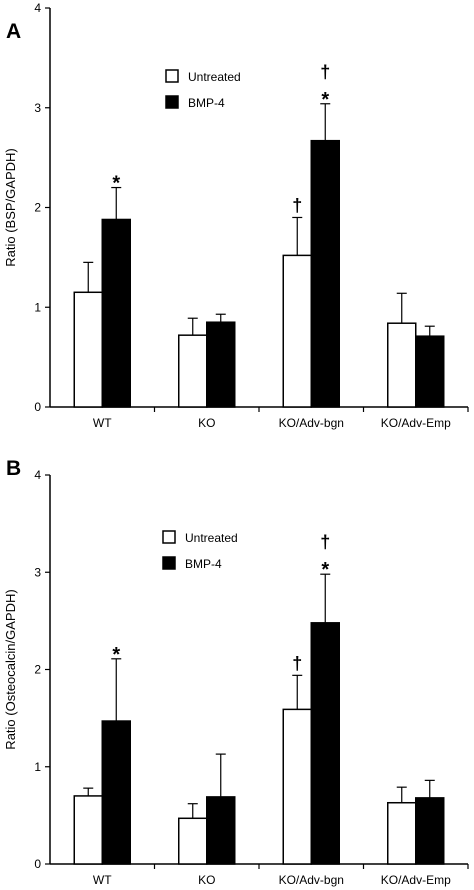  Describe the element at coordinates (10, 207) in the screenshot. I see `y-axis-label: Ratio (BSP/GAPDH)` at that location.